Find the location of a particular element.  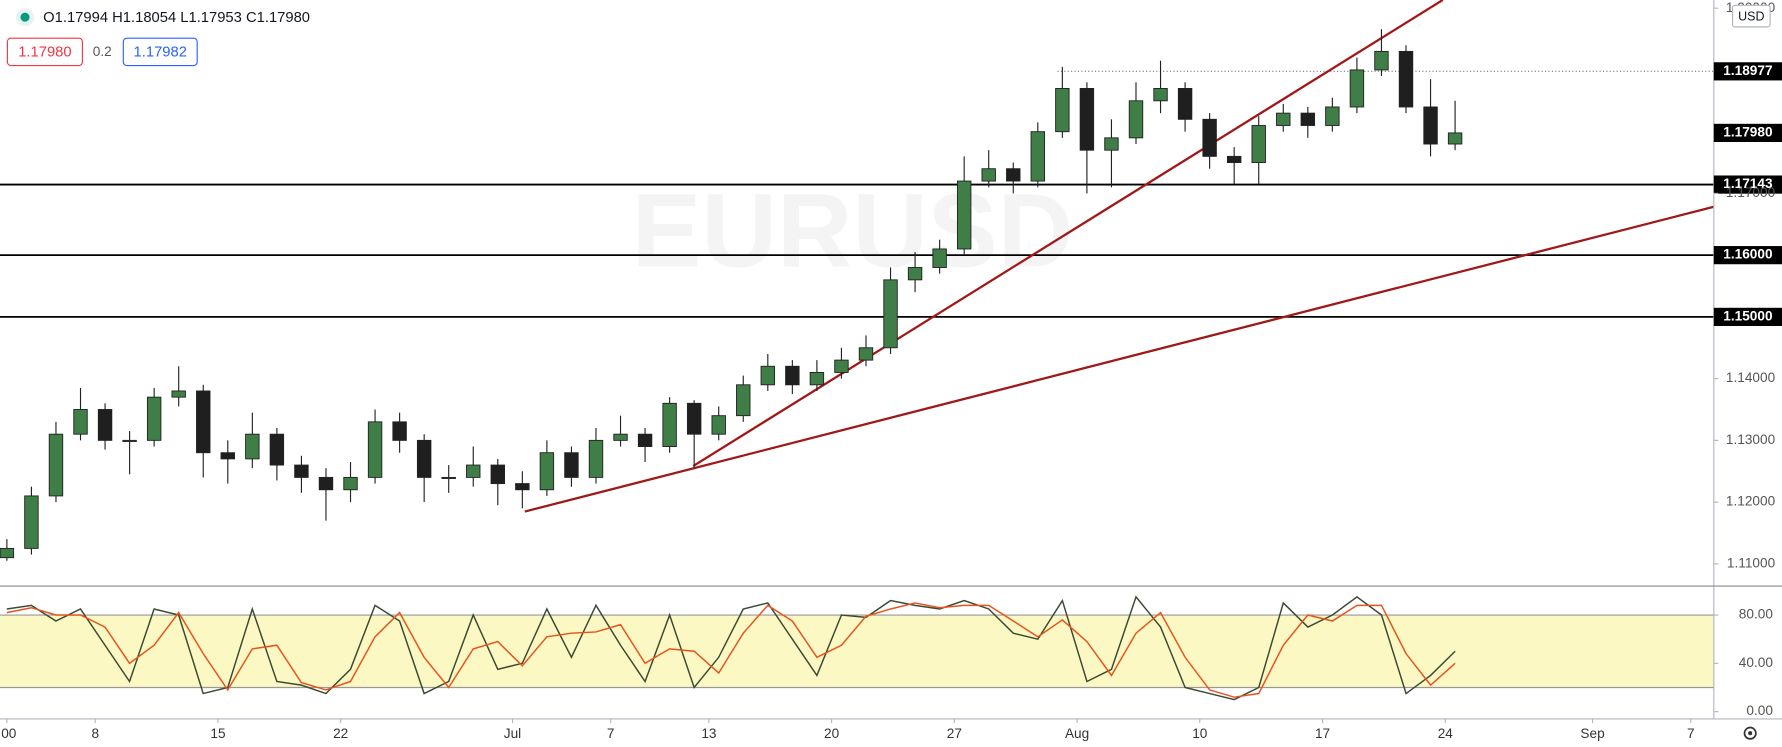

oscillator-pane is located at coordinates (857, 648).